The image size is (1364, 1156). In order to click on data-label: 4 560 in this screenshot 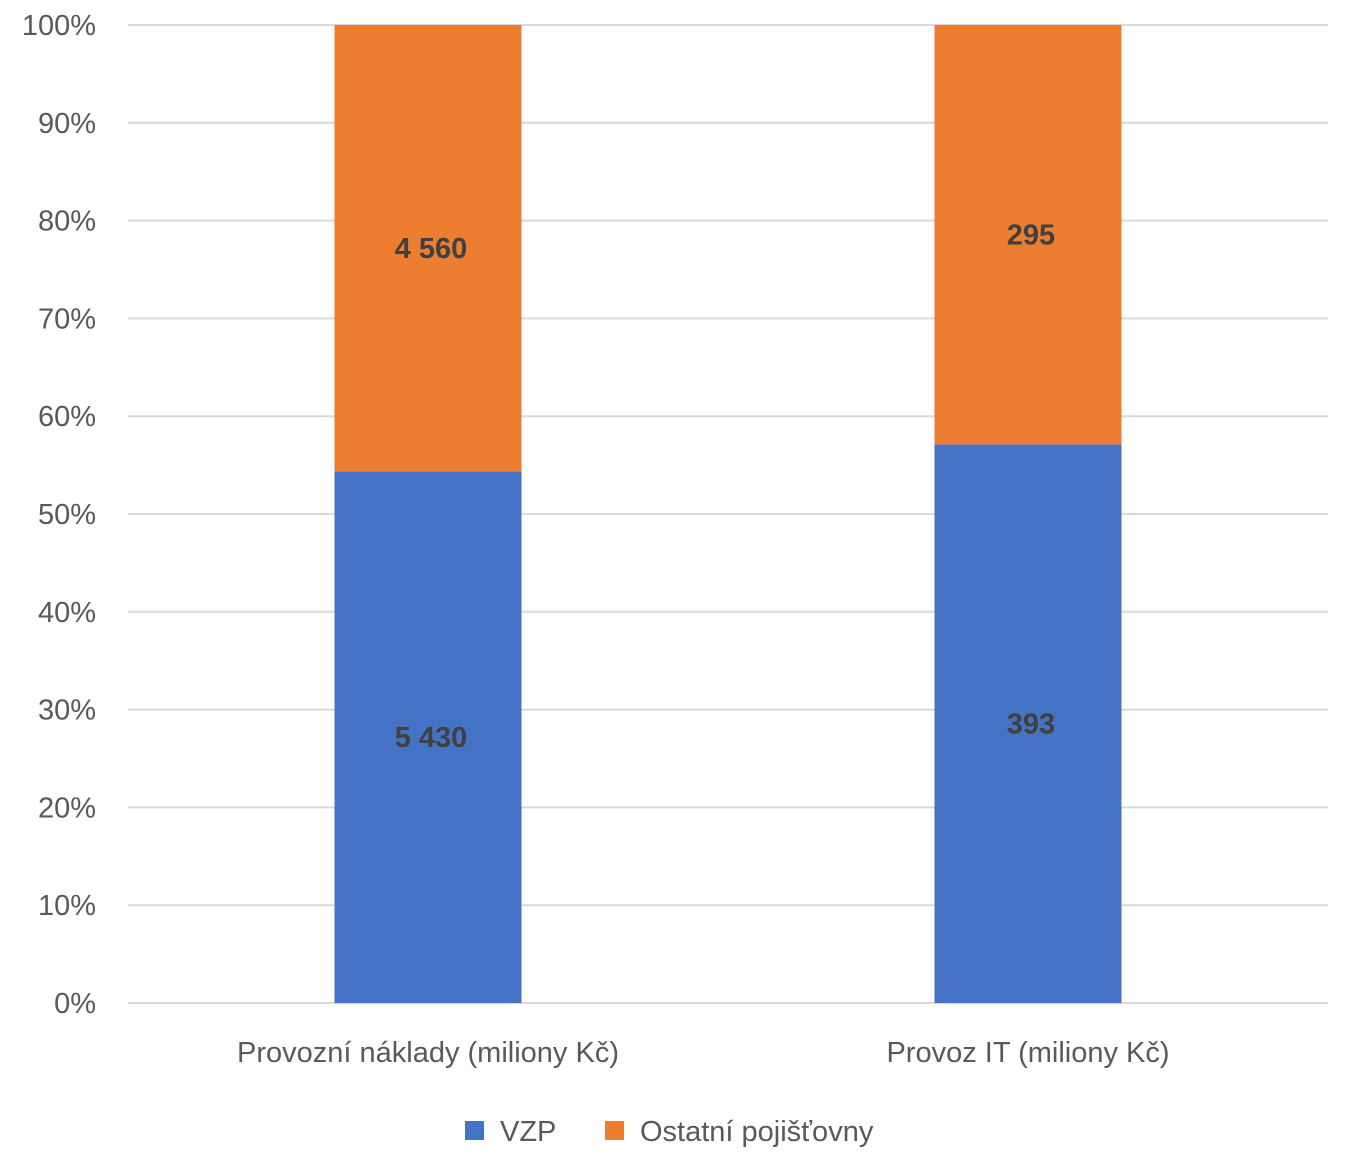, I will do `click(431, 249)`.